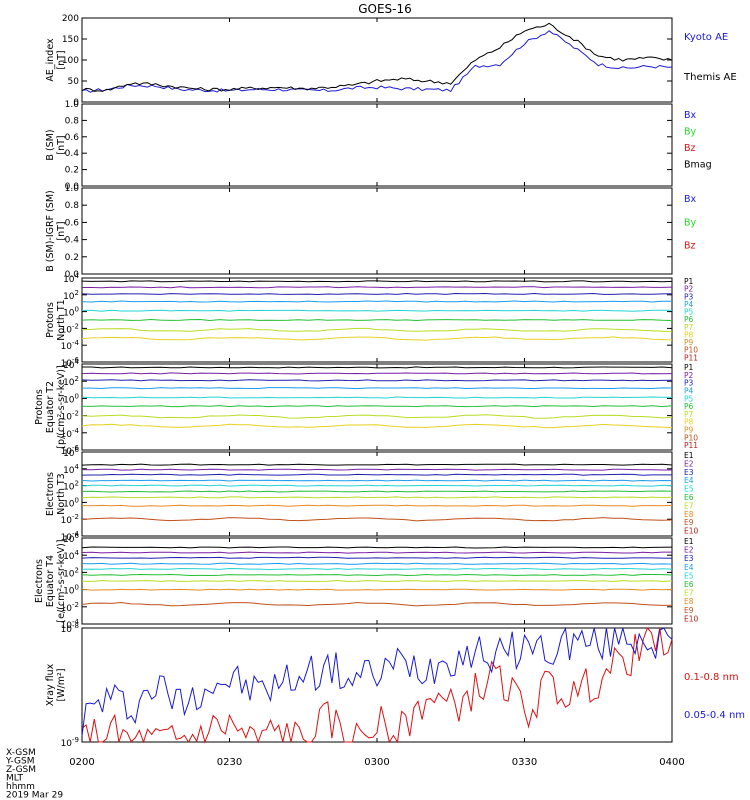  What do you see at coordinates (690, 132) in the screenshot?
I see `panel-2-legend-by: By` at bounding box center [690, 132].